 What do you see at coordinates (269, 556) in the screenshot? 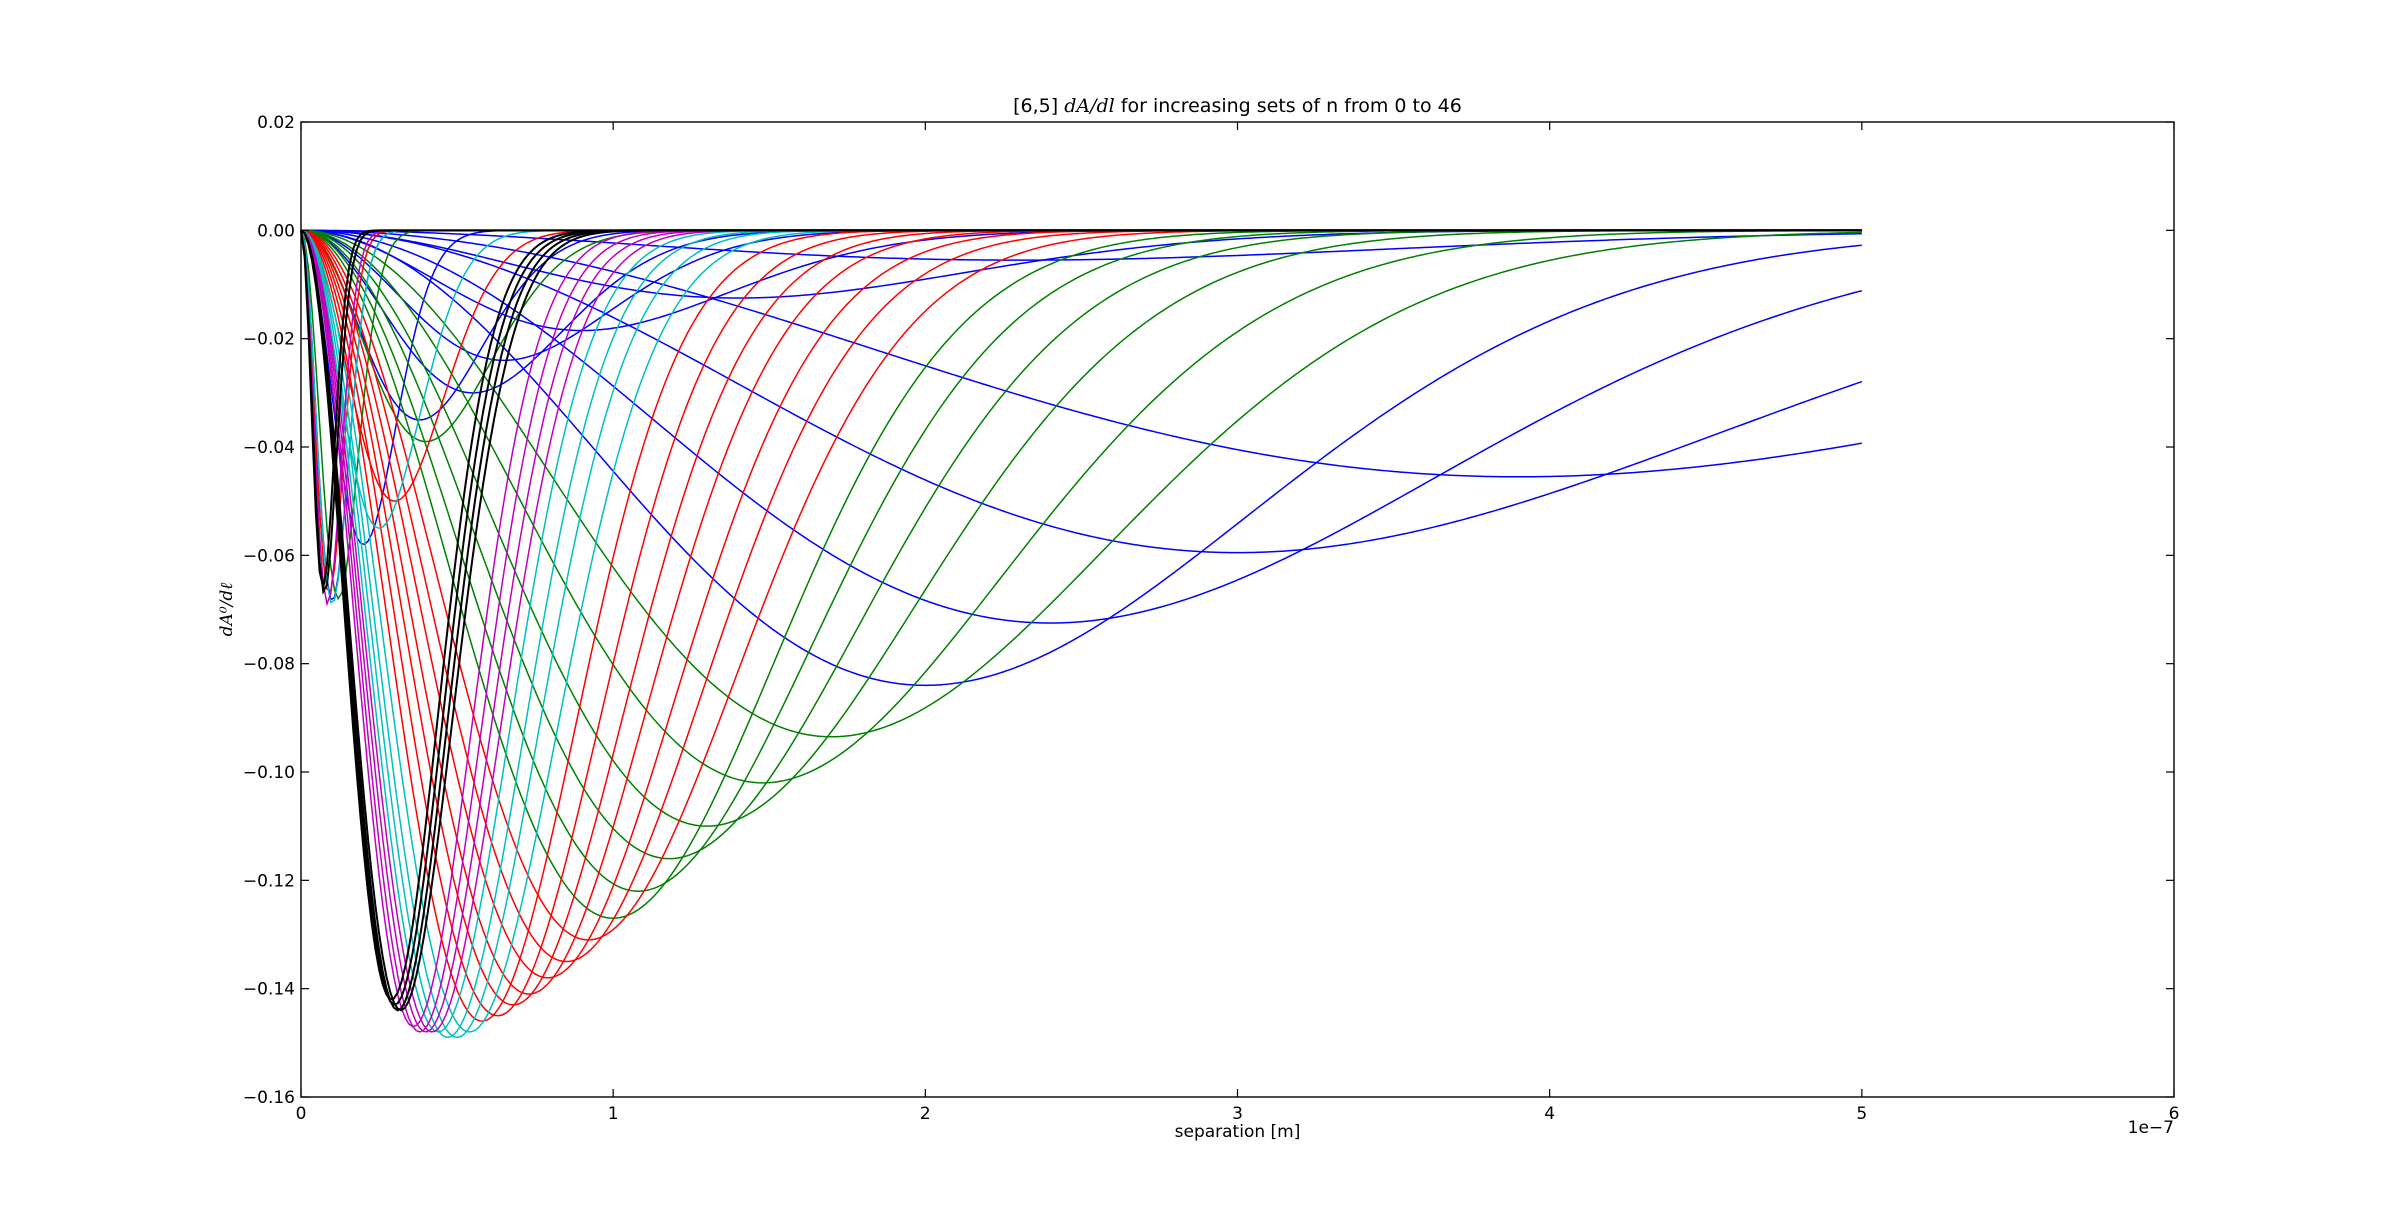
I see `y-tick-label-4: −0.06` at bounding box center [269, 556].